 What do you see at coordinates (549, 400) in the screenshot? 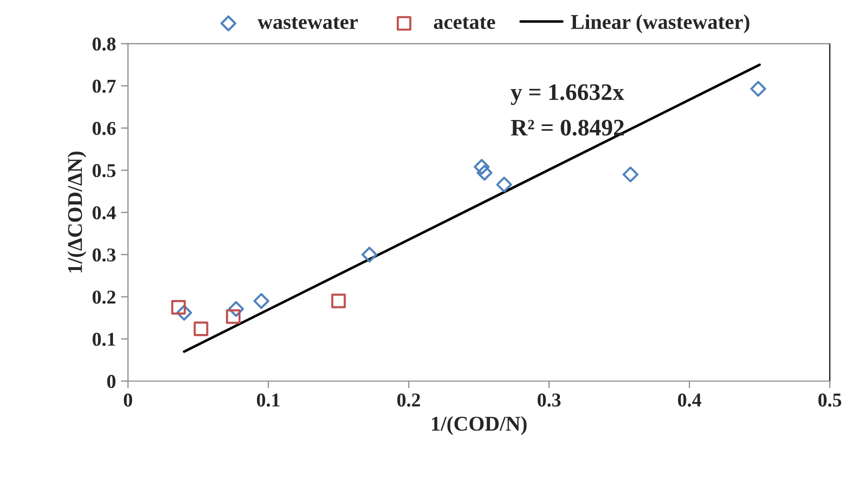
I see `x-tick-label: 0.3` at bounding box center [549, 400].